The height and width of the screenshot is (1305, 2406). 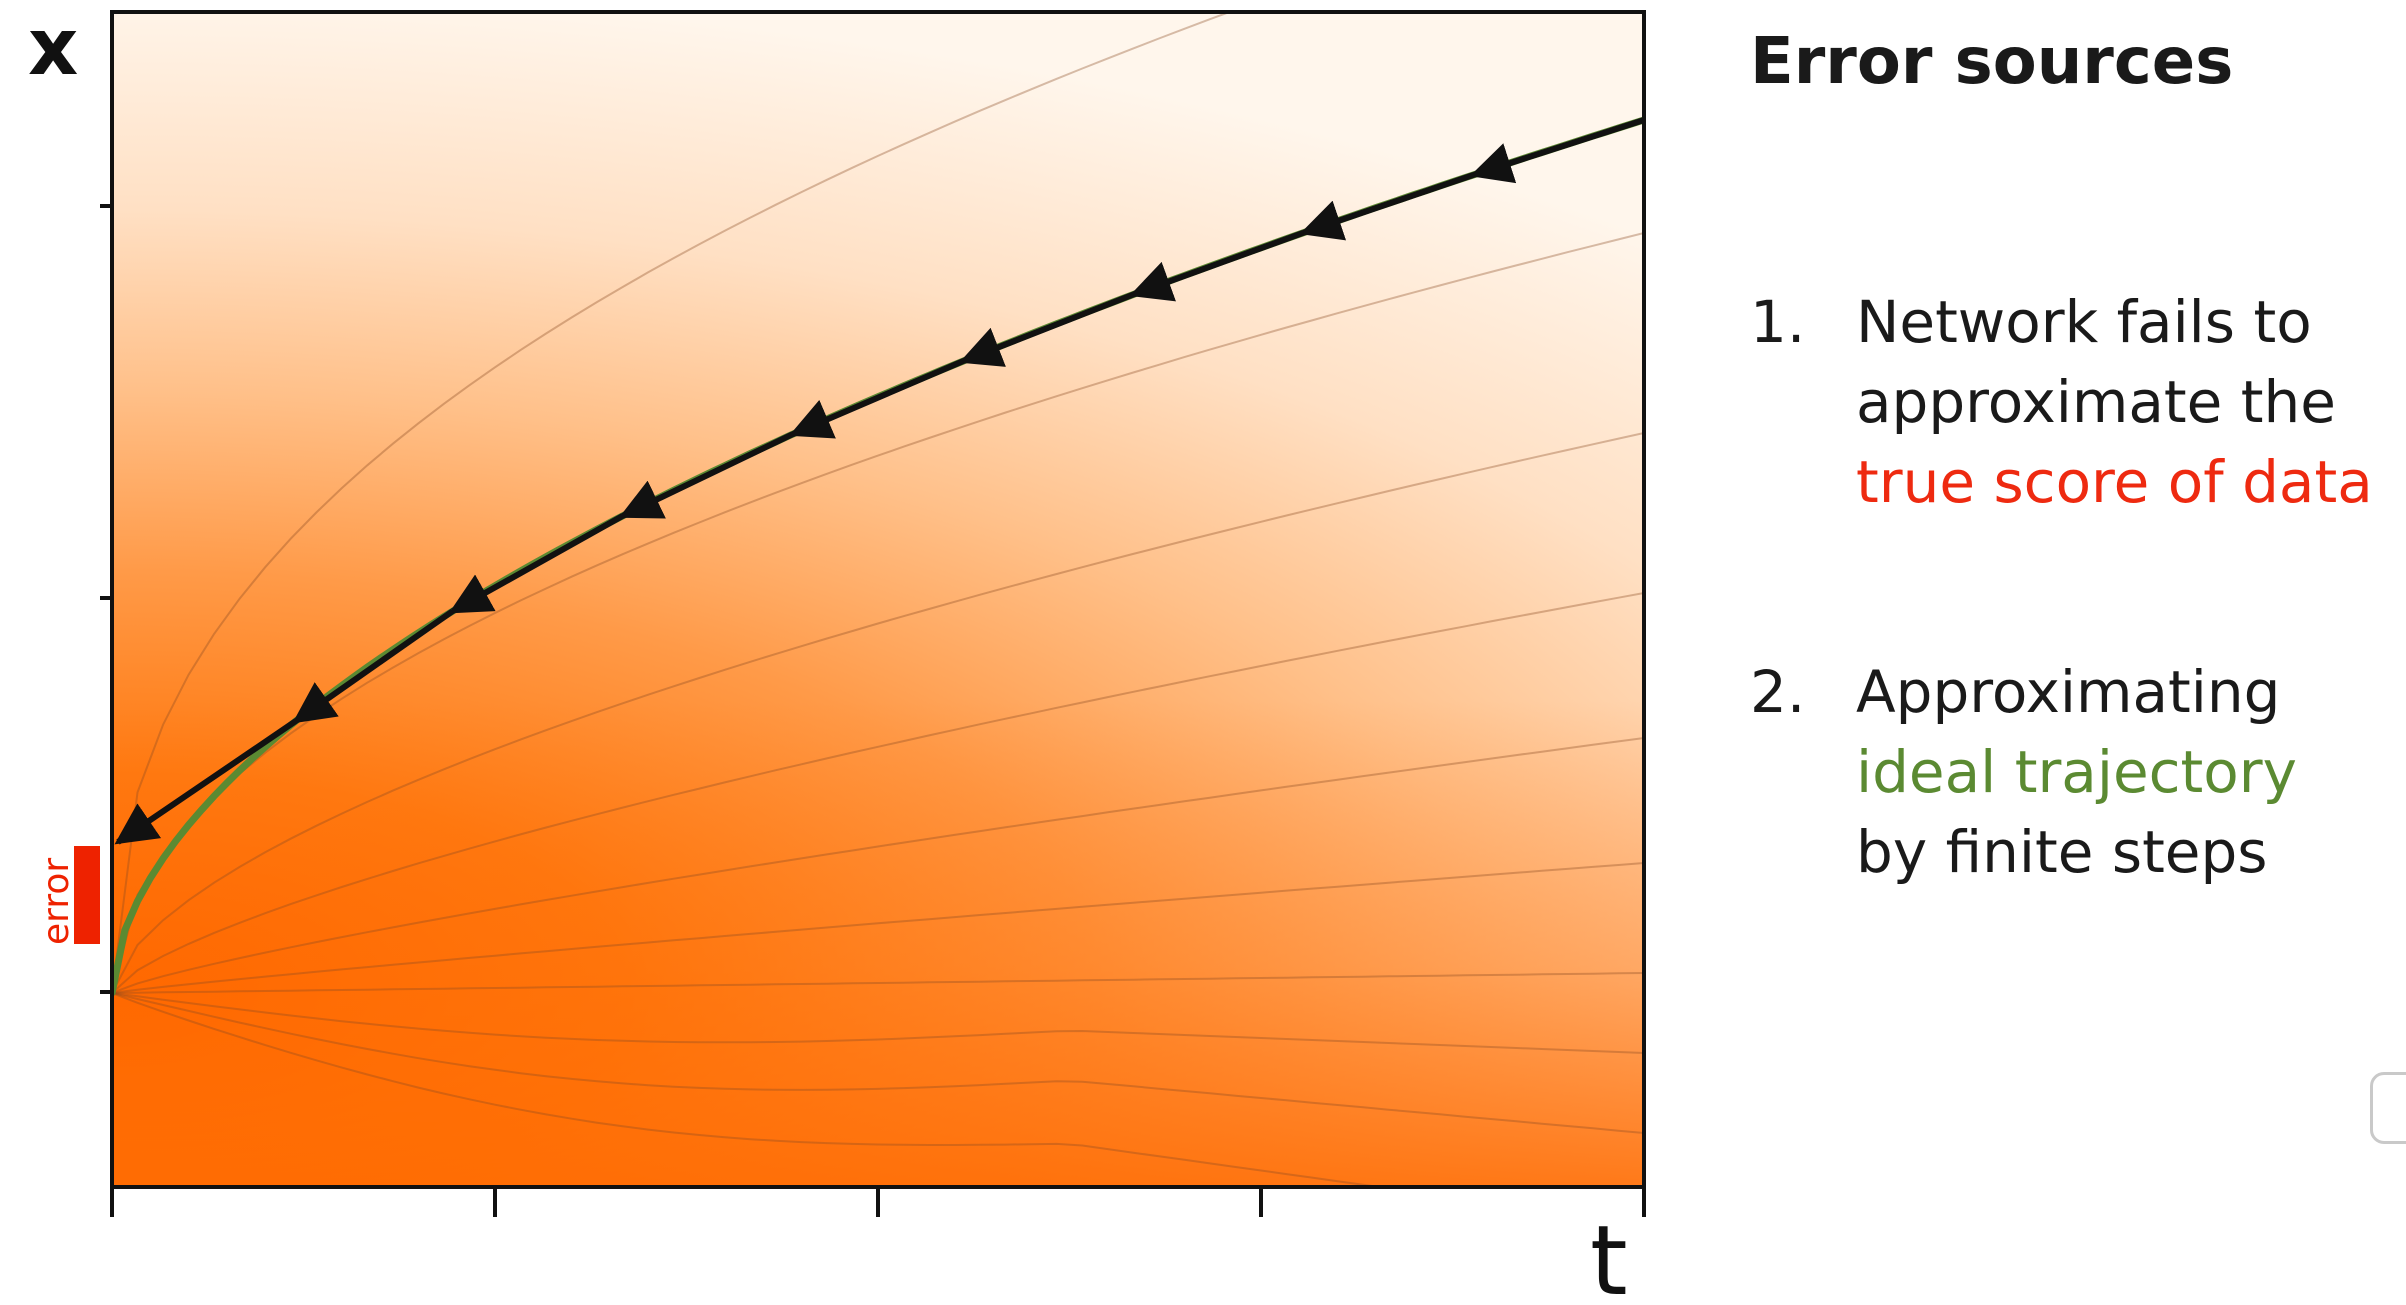 What do you see at coordinates (1609, 1255) in the screenshot?
I see `x-axis-label: t` at bounding box center [1609, 1255].